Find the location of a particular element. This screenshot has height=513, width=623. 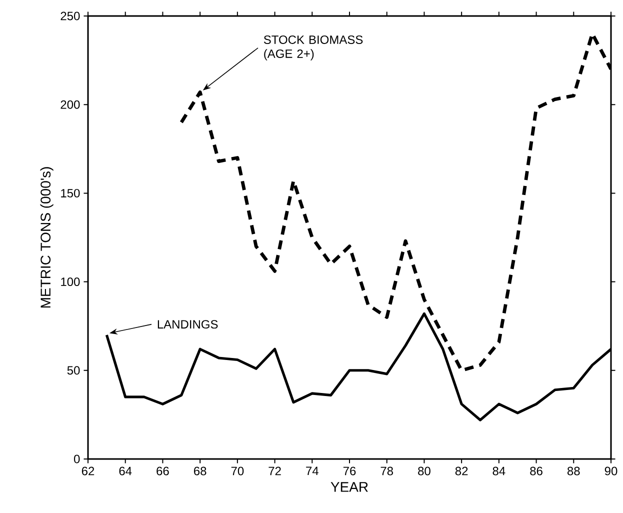

x-tick-label: 86 is located at coordinates (536, 471).